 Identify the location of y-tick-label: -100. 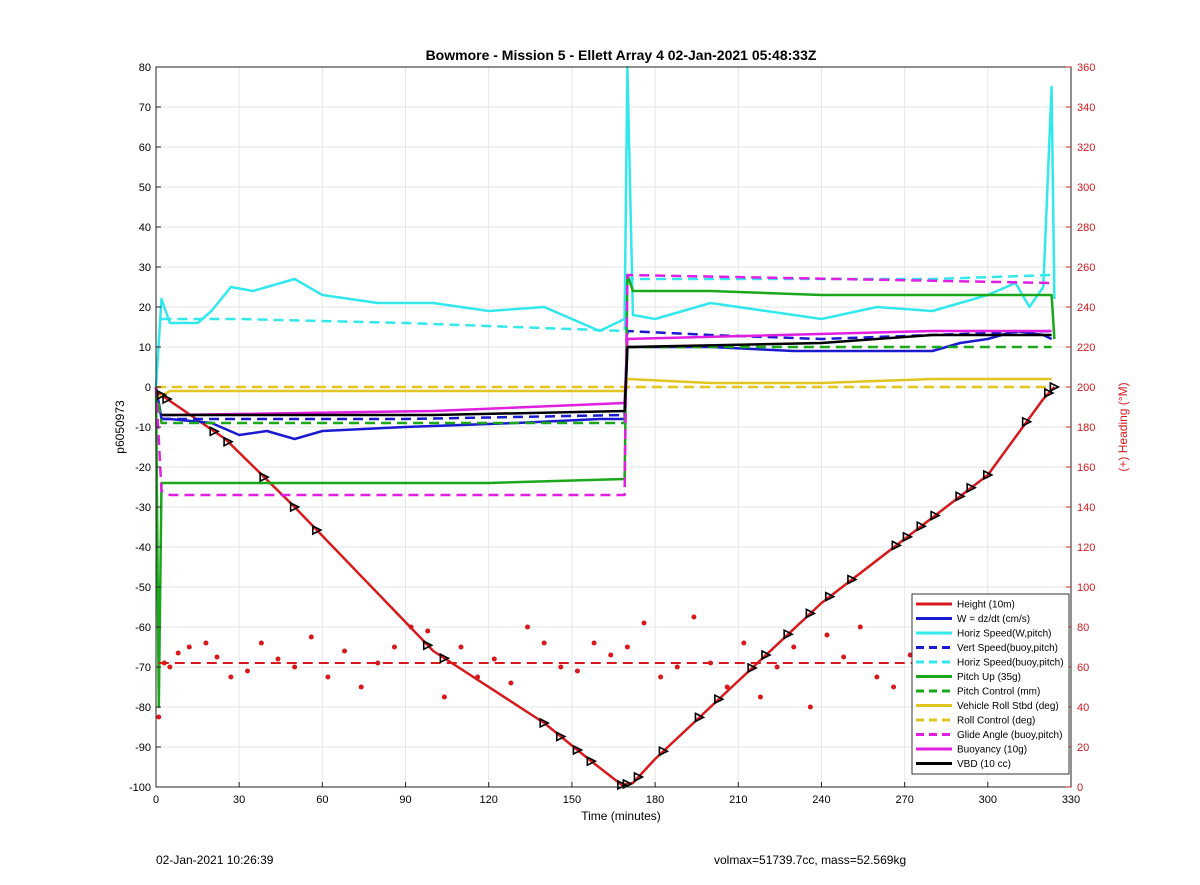
(140, 788).